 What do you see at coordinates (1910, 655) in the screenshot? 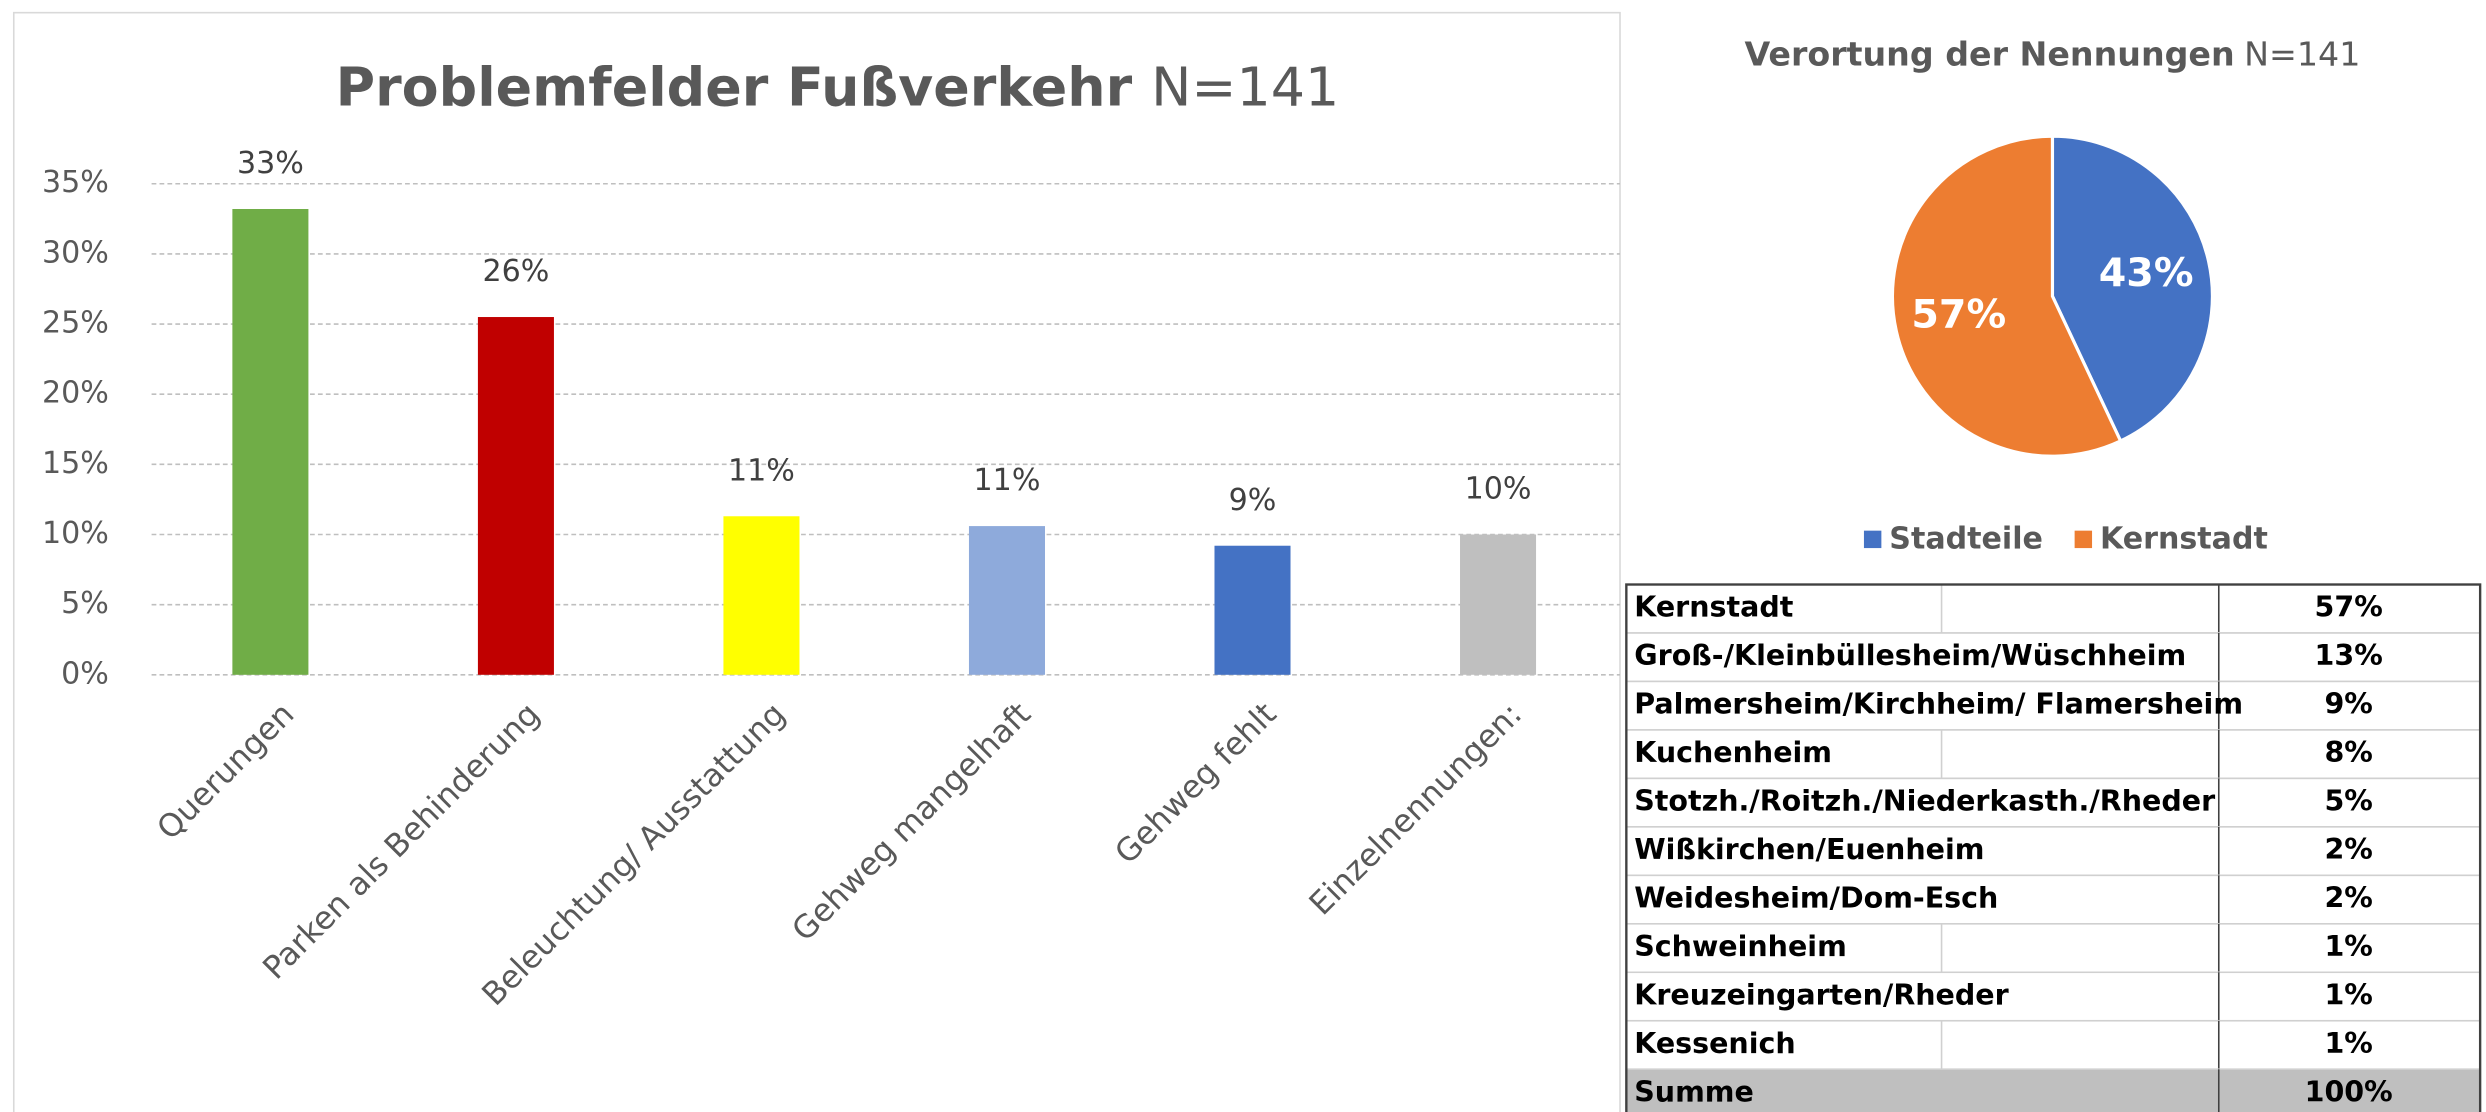
I see `row-label: Groß-/Kleinbüllesheim/Wüschheim` at bounding box center [1910, 655].